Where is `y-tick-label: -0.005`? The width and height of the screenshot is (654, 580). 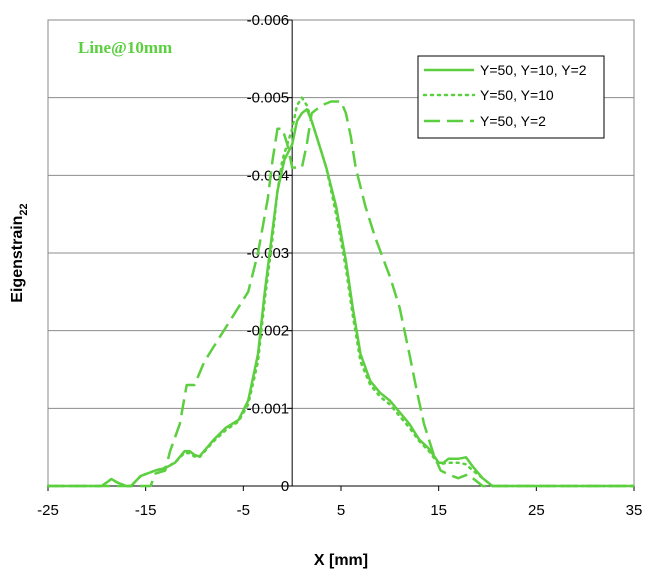
y-tick-label: -0.005 is located at coordinates (268, 98).